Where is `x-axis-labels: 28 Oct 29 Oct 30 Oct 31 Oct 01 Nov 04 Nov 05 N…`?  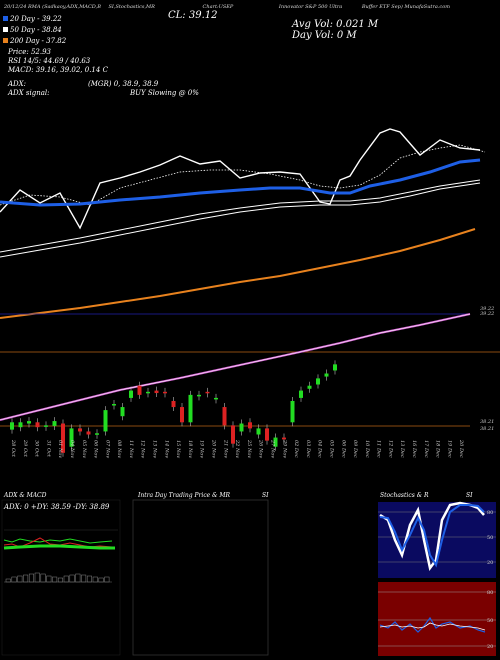 x-axis-labels: 28 Oct 29 Oct 30 Oct 31 Oct 01 Nov 04 Nov 05 N… is located at coordinates (237, 448).